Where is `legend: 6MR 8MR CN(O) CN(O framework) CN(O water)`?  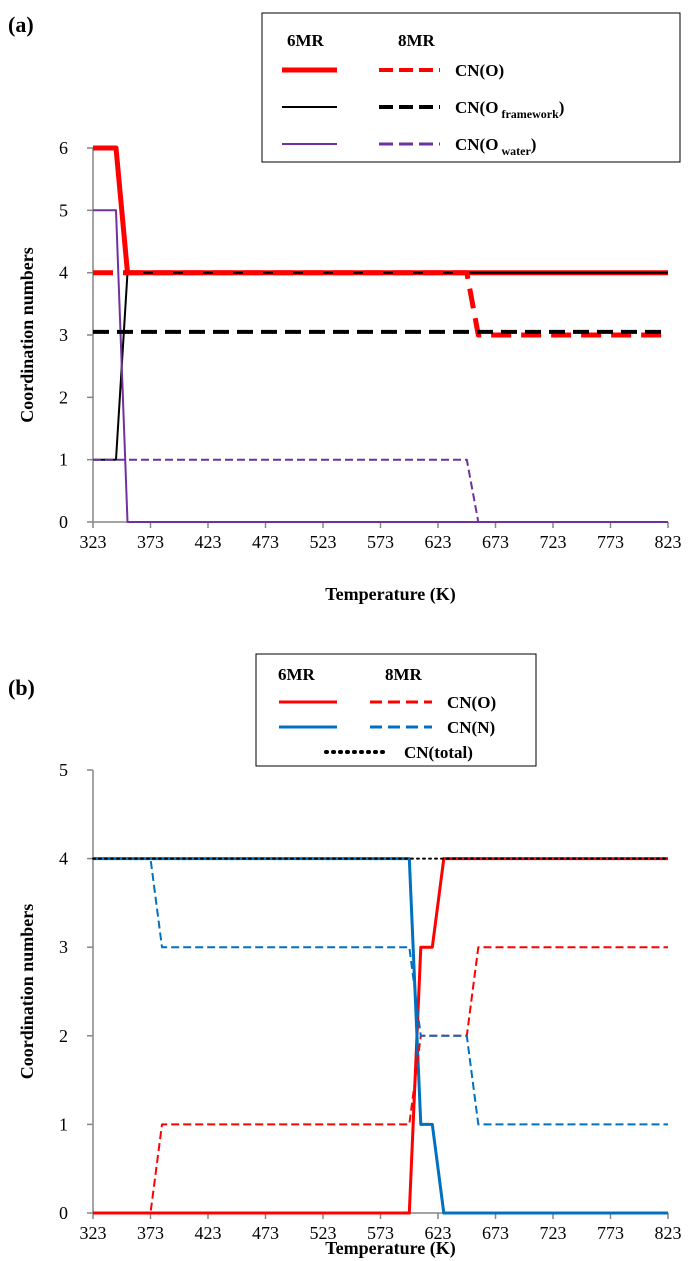 legend: 6MR 8MR CN(O) CN(O framework) CN(O water) is located at coordinates (471, 87).